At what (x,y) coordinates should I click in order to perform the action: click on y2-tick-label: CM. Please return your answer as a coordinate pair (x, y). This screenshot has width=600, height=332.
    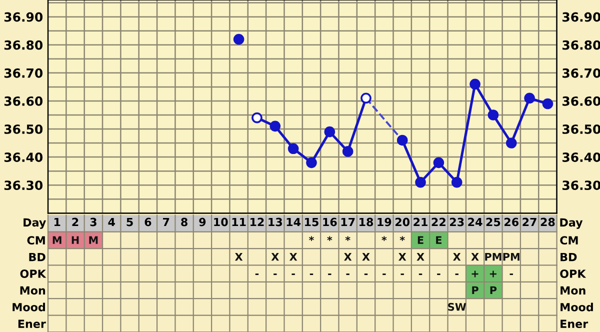
    Looking at the image, I should click on (569, 240).